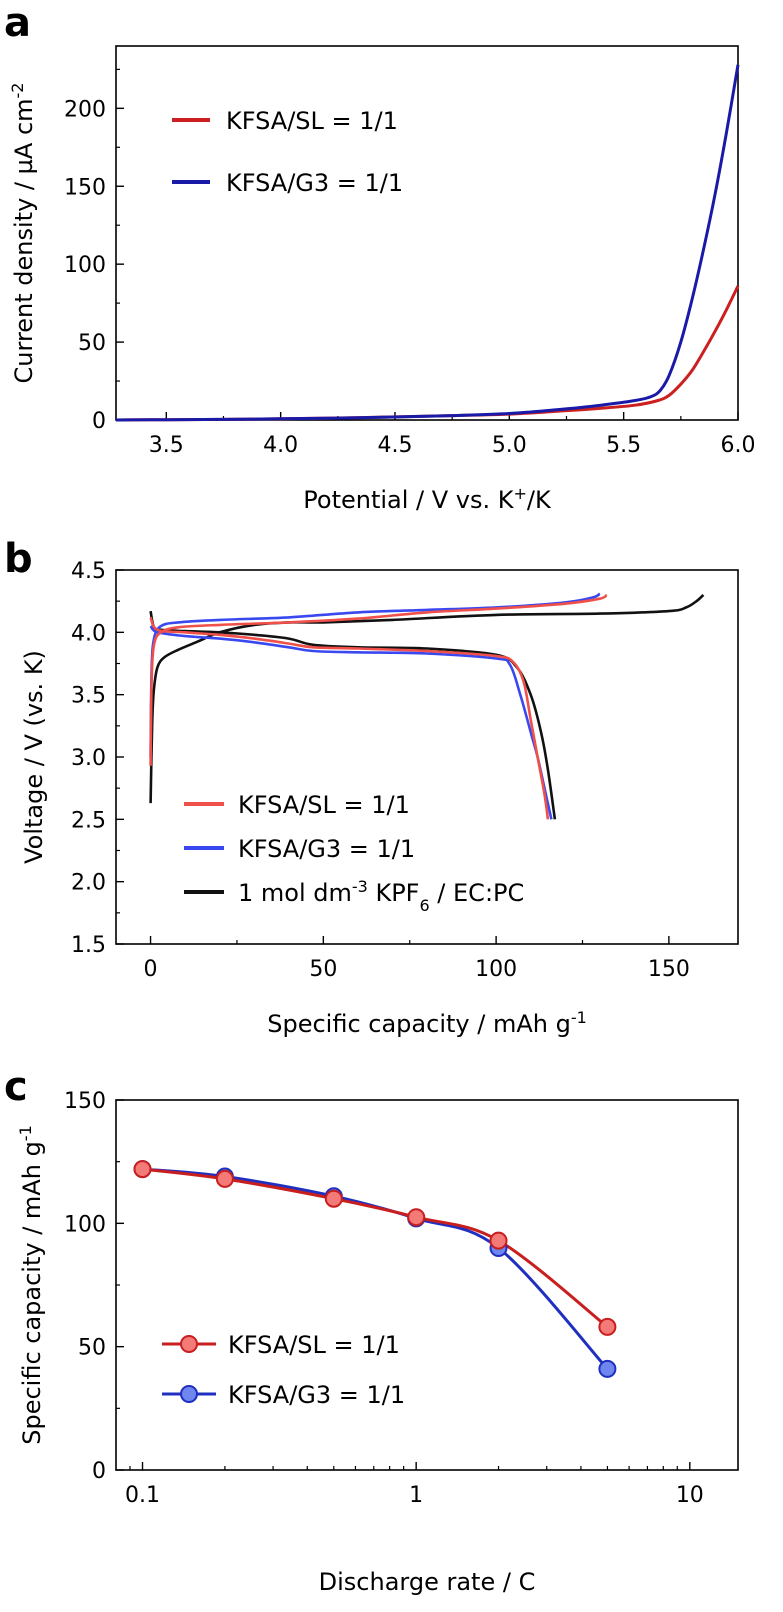 This screenshot has height=1612, width=783. Describe the element at coordinates (280, 445) in the screenshot. I see `x-tick-label: 4.0` at that location.